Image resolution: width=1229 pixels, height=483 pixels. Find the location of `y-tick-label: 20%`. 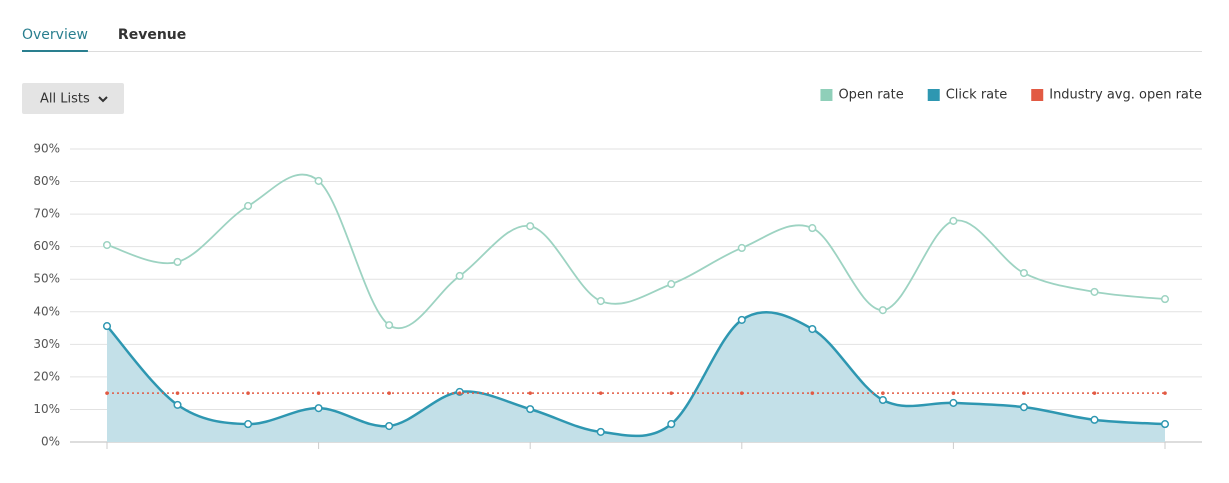

y-tick-label: 20% is located at coordinates (46, 376).